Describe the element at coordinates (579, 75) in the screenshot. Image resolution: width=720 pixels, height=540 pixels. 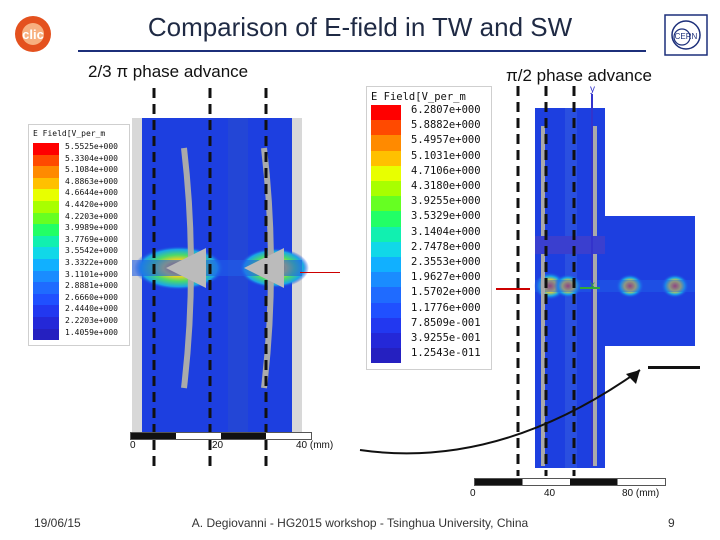
I see `right-subtitle: π/2 phase advance` at that location.